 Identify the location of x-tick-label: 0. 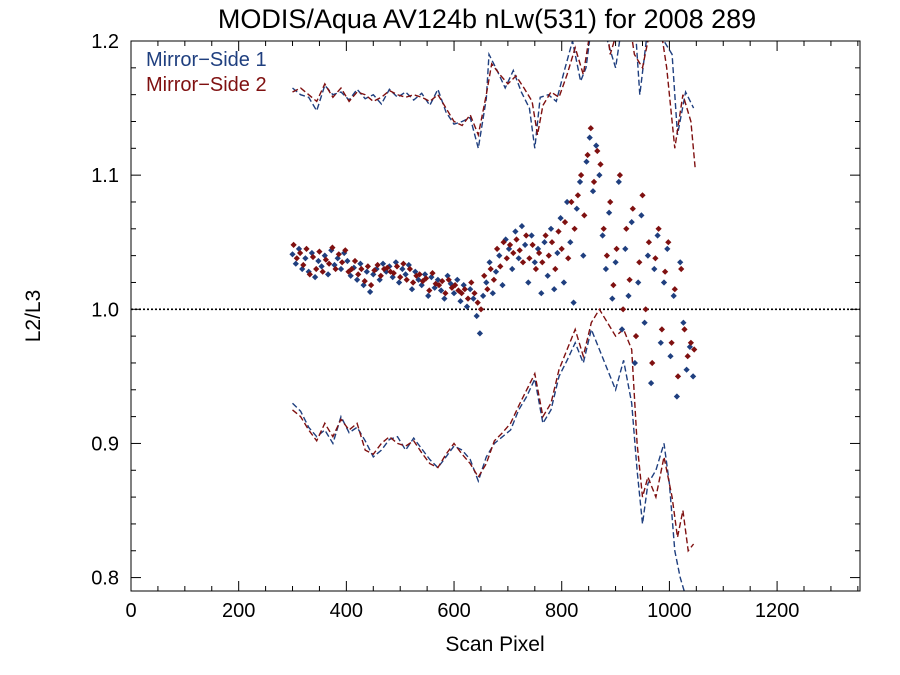
(130, 611).